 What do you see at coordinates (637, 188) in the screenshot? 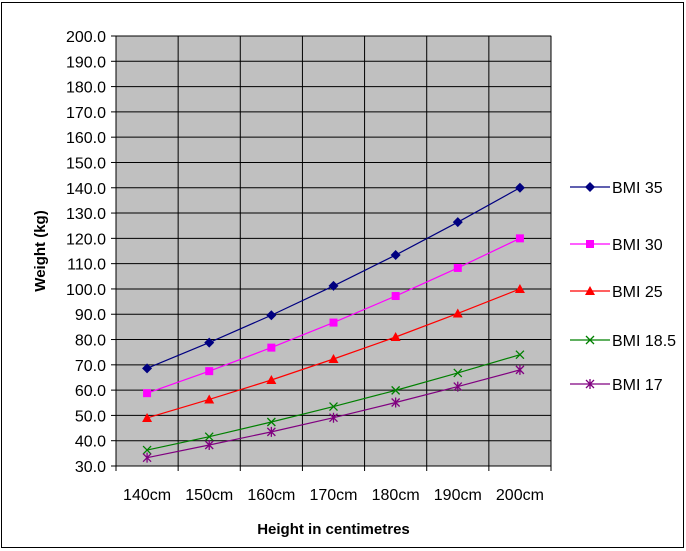
I see `legend-label: BMI 35` at bounding box center [637, 188].